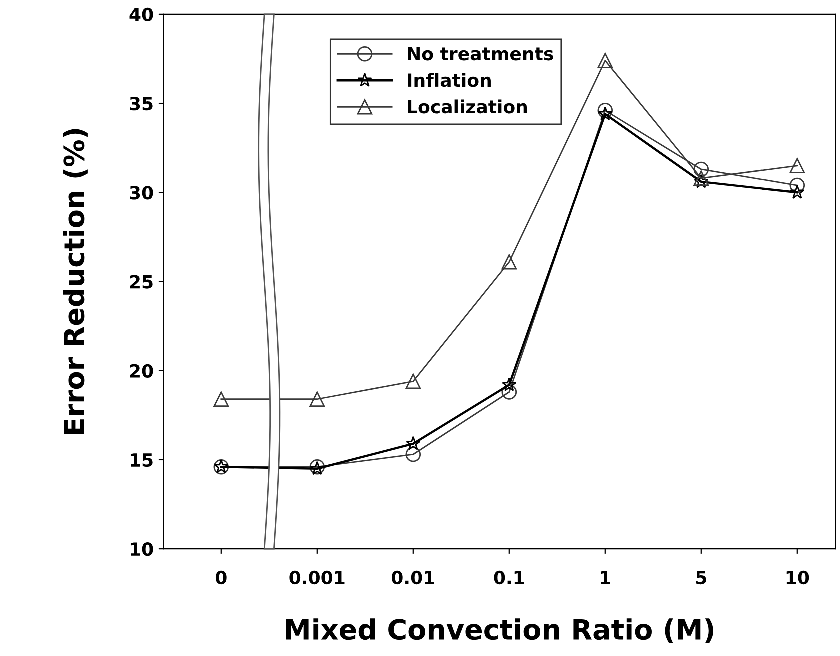 This screenshot has width=840, height=656. What do you see at coordinates (141, 461) in the screenshot?
I see `y-tick-label: 15` at bounding box center [141, 461].